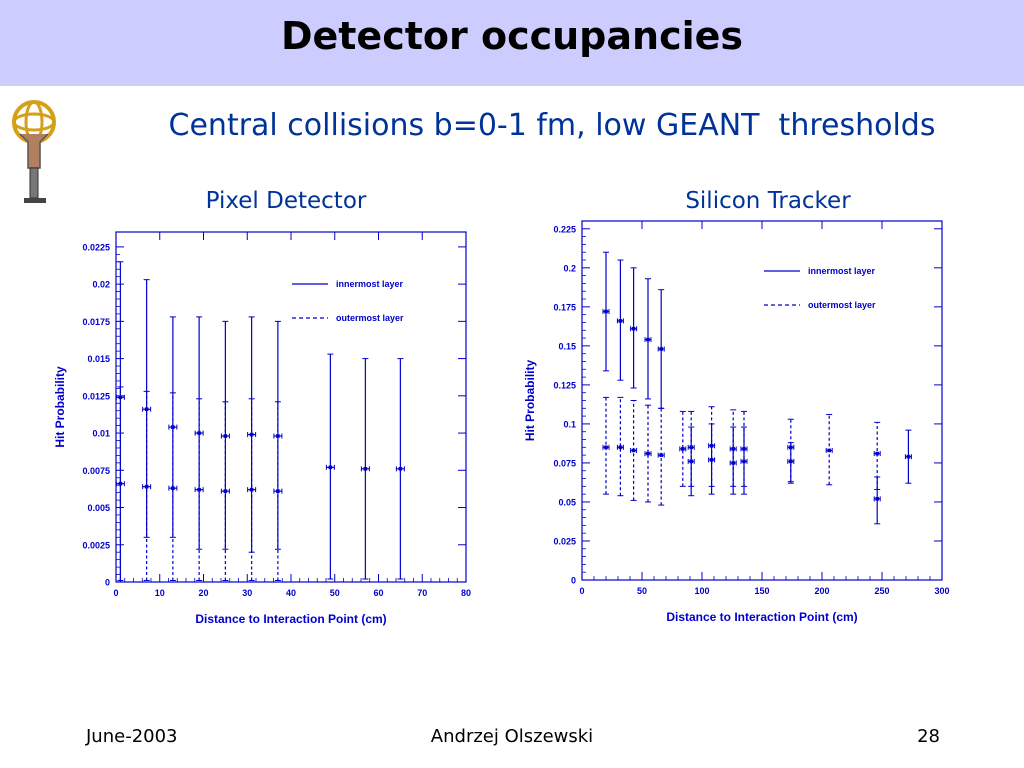  Describe the element at coordinates (98, 359) in the screenshot. I see `y-tick-label: 0.015` at that location.